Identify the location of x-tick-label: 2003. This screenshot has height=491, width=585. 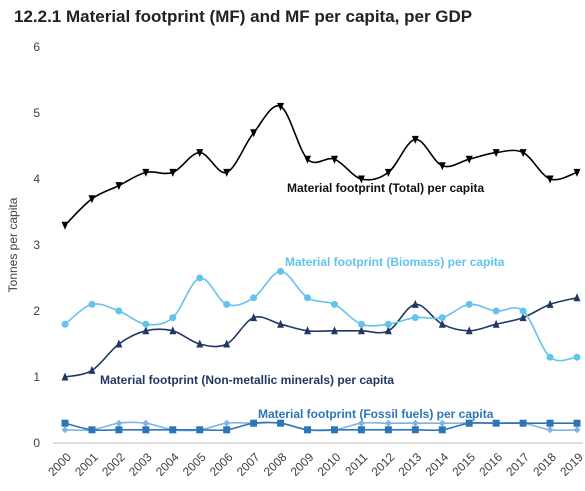
(140, 464).